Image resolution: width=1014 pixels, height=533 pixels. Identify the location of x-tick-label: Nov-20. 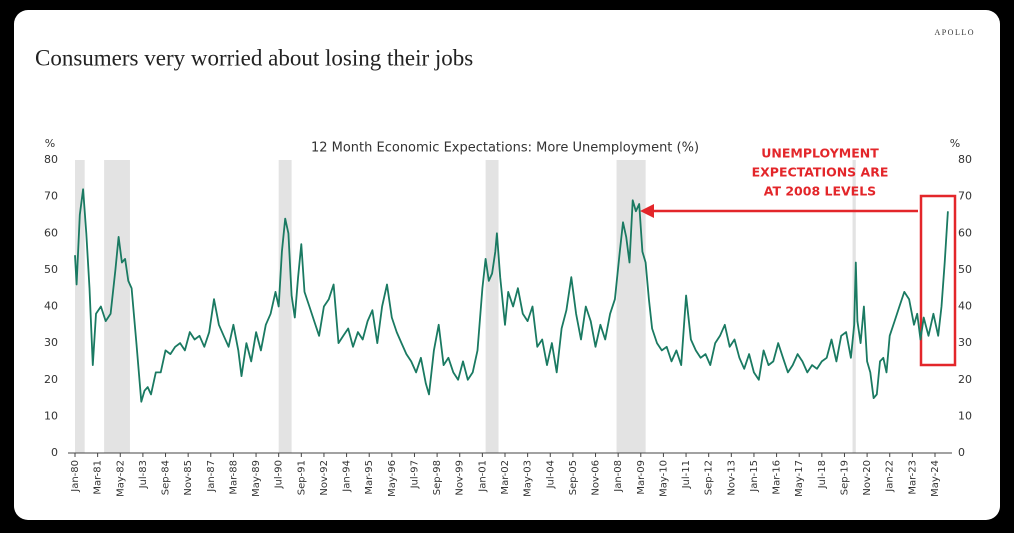
(867, 478).